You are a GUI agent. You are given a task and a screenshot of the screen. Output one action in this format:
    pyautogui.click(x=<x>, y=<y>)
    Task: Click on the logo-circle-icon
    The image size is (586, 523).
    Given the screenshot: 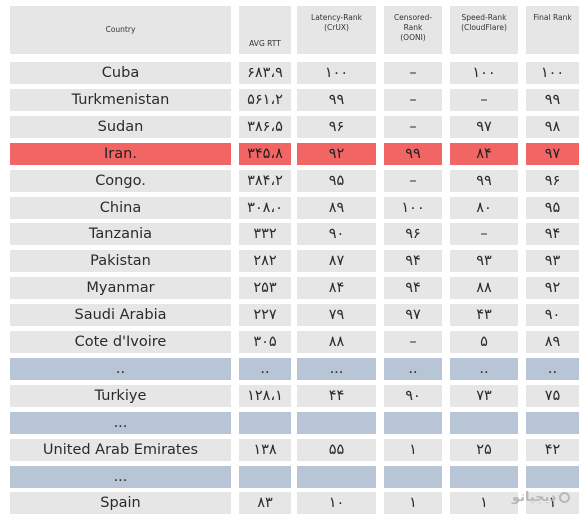 What is the action you would take?
    pyautogui.click(x=565, y=497)
    